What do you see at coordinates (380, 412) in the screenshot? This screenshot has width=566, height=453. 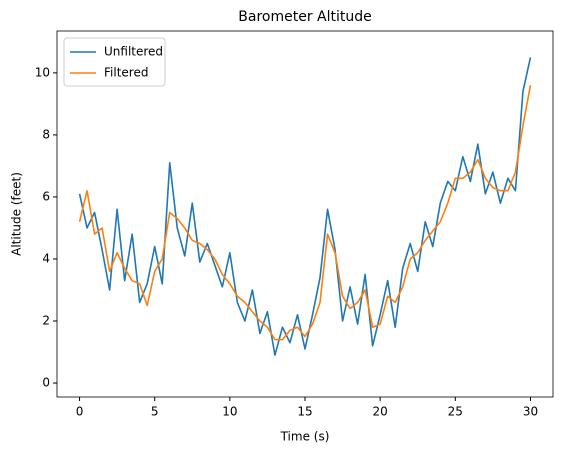 I see `x-tick-label: 20` at bounding box center [380, 412].